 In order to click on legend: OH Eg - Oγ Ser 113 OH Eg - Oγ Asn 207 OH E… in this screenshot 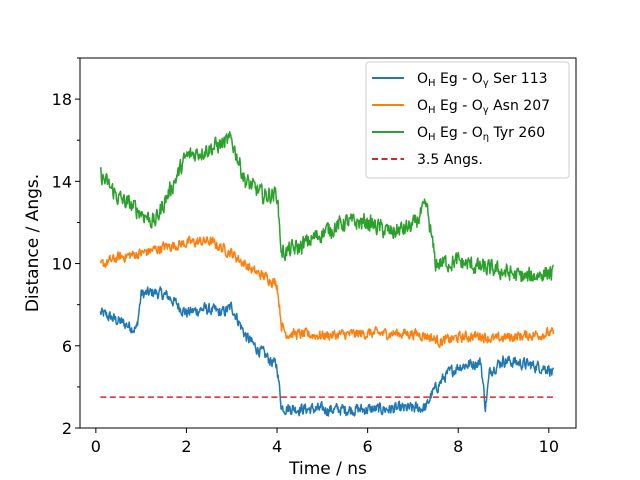, I will do `click(467, 120)`.